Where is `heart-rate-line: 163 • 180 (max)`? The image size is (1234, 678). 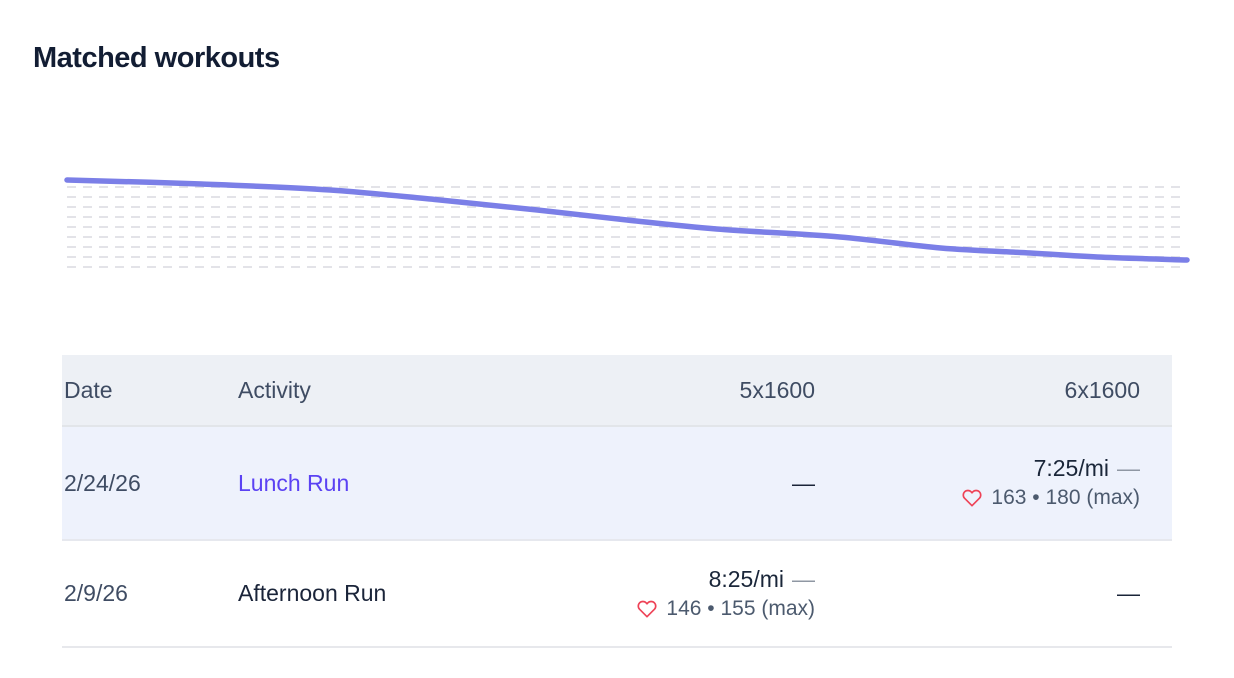 heart-rate-line: 163 • 180 (max) is located at coordinates (1050, 498).